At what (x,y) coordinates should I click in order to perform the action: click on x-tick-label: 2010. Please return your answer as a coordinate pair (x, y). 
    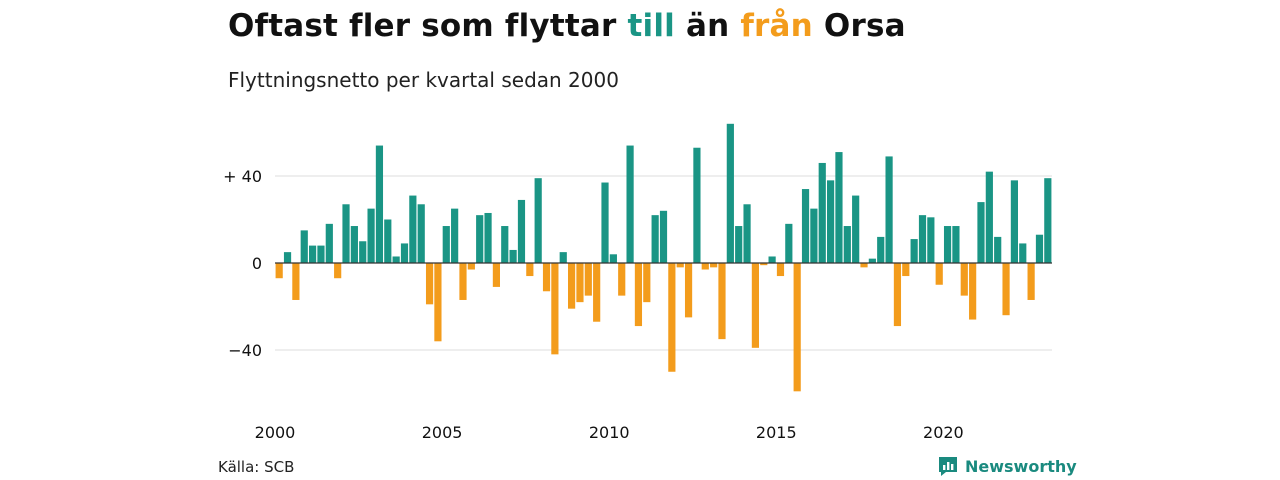
    Looking at the image, I should click on (609, 432).